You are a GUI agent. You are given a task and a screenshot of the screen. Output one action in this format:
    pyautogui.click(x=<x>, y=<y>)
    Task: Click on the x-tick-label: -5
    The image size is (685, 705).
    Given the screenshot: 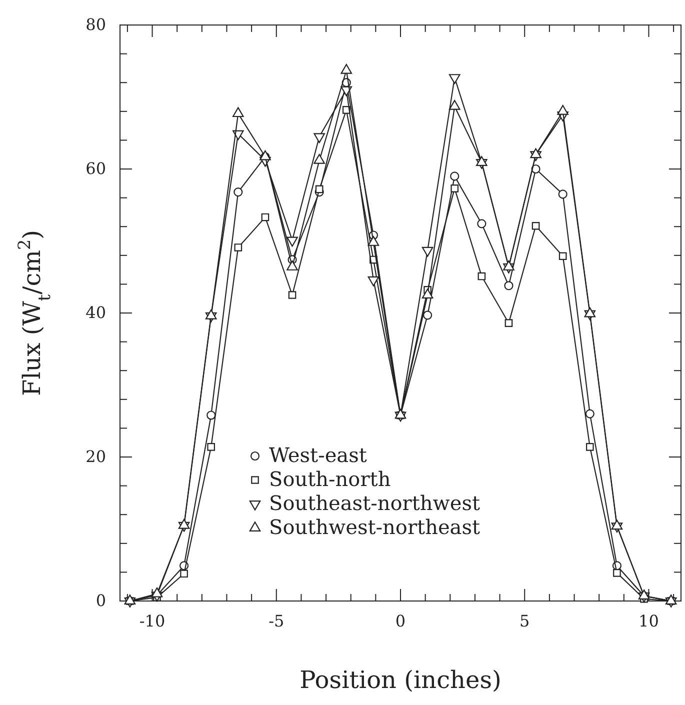 What is the action you would take?
    pyautogui.click(x=276, y=620)
    